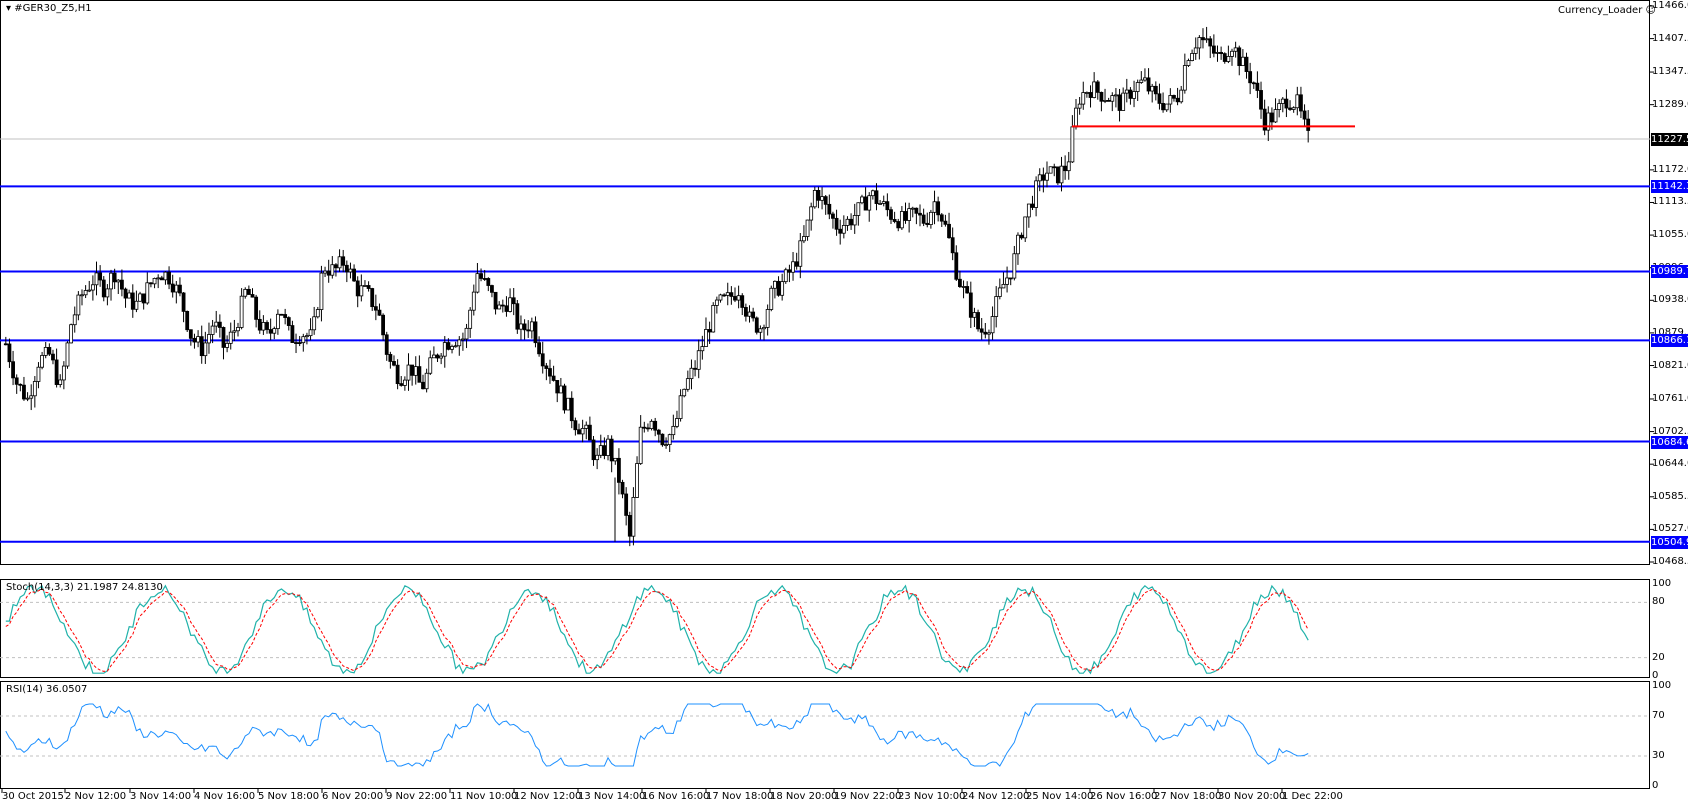 Image resolution: width=1688 pixels, height=805 pixels. I want to click on time-tick-label: 12 Nov 12:00, so click(548, 796).